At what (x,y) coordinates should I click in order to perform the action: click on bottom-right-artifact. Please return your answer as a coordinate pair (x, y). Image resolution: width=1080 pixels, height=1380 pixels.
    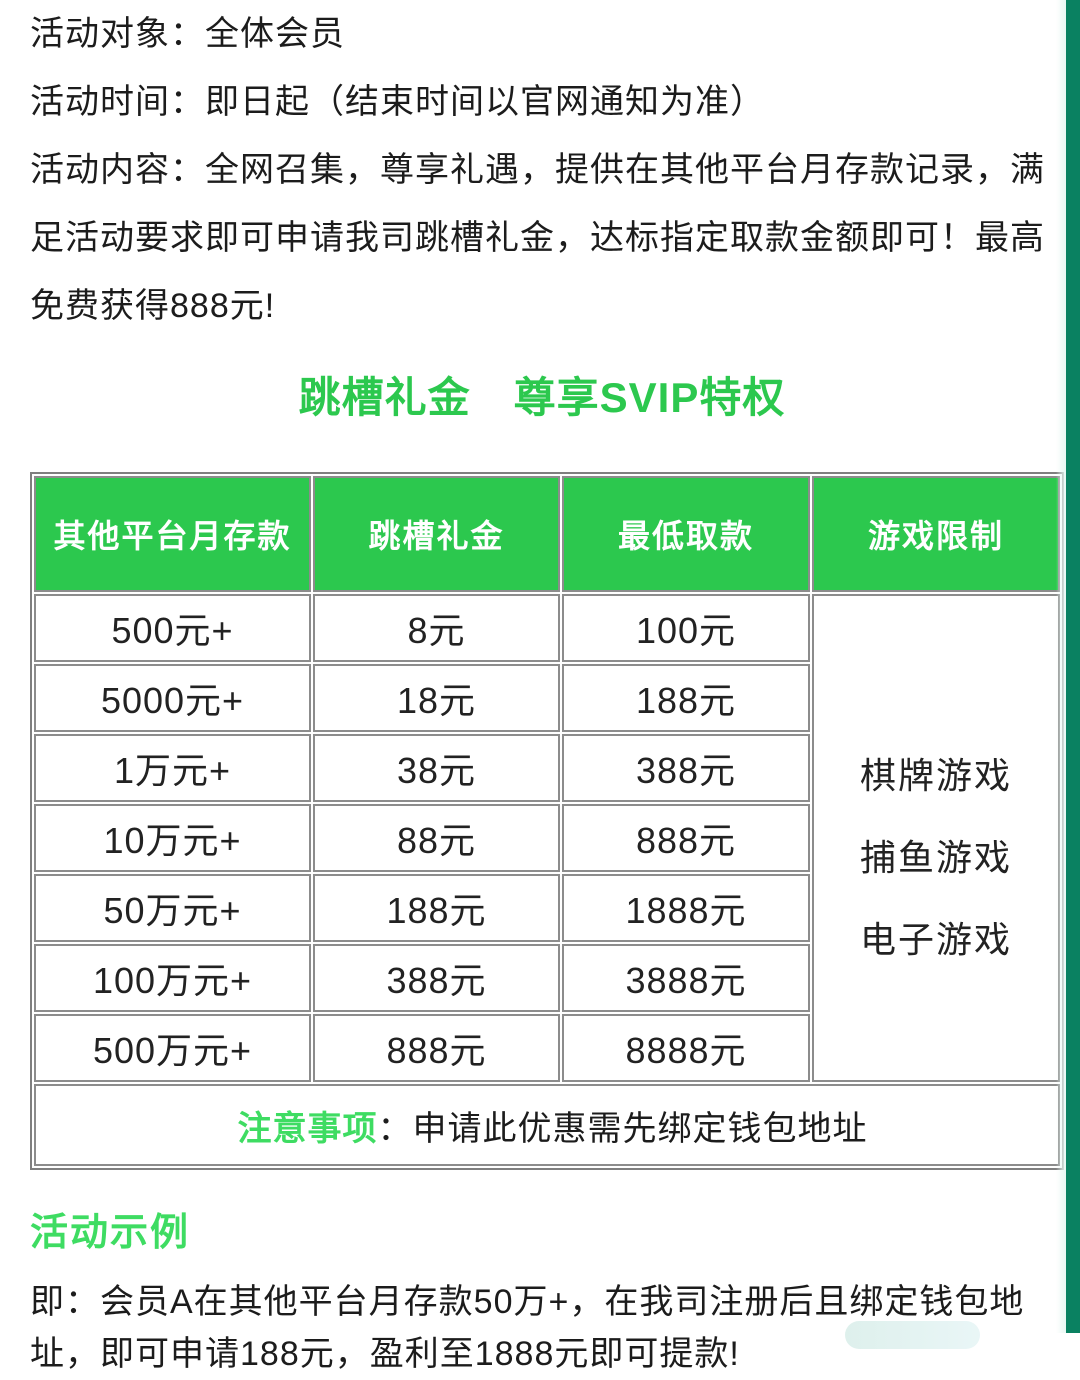
    Looking at the image, I should click on (912, 1335).